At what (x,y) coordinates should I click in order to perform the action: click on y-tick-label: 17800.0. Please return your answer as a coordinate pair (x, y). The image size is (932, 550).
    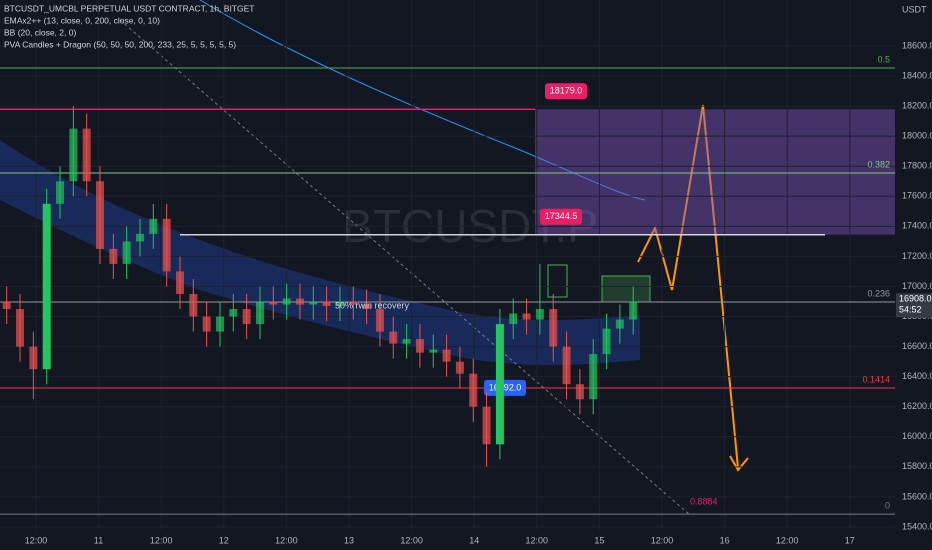
    Looking at the image, I should click on (917, 166).